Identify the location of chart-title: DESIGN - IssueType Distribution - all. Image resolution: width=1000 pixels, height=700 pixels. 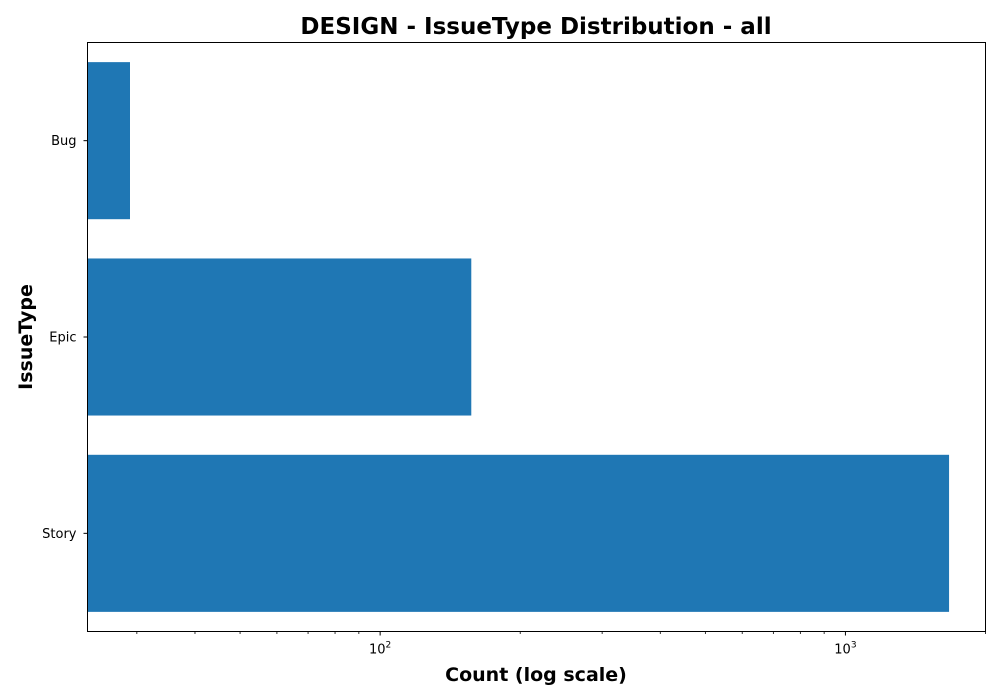
(535, 27).